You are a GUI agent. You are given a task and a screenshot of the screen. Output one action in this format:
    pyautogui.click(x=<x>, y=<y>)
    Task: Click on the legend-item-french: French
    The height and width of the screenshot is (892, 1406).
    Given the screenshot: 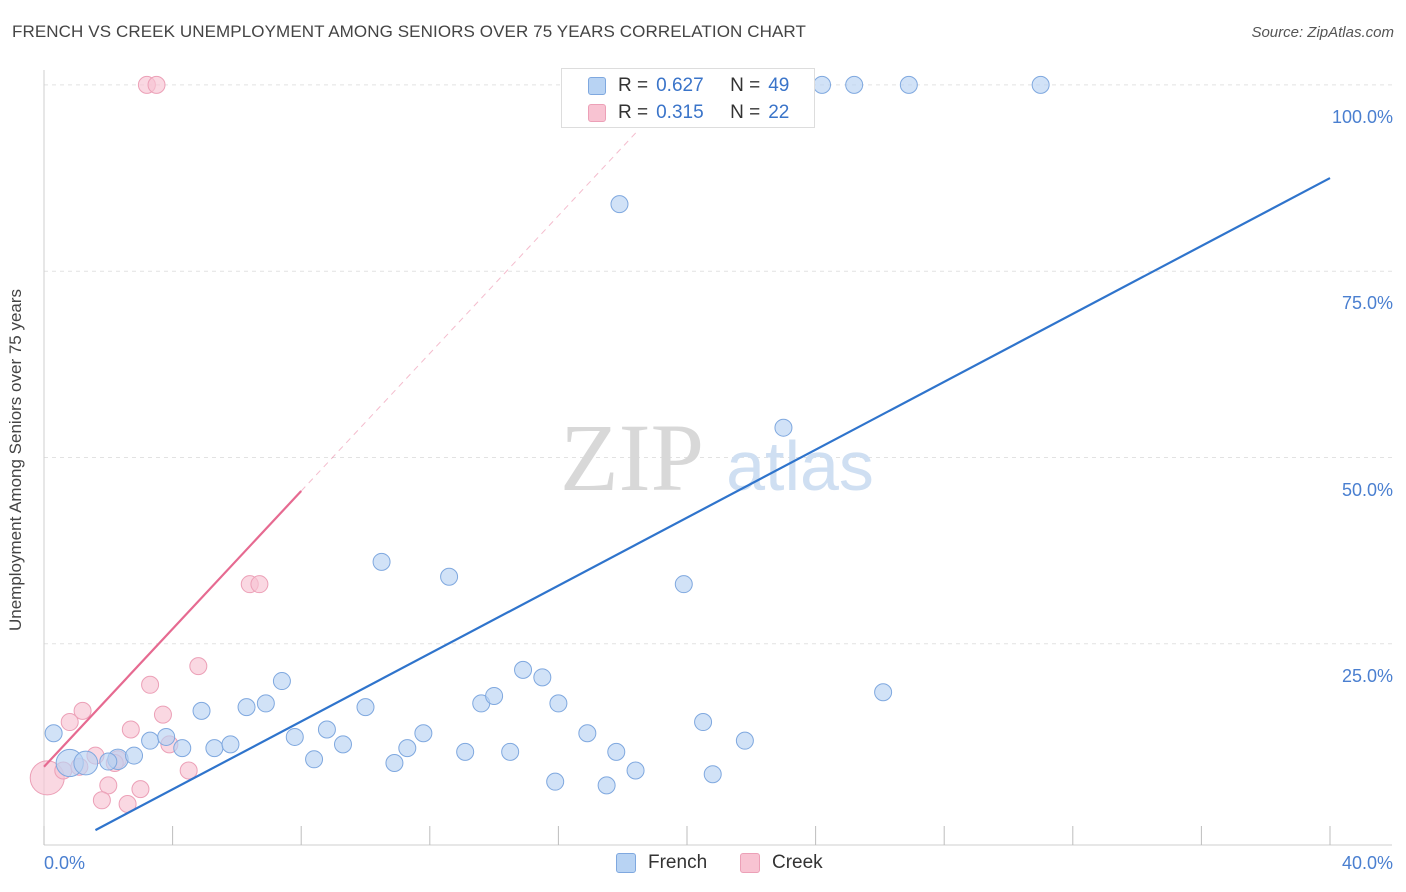 What is the action you would take?
    pyautogui.click(x=661, y=863)
    